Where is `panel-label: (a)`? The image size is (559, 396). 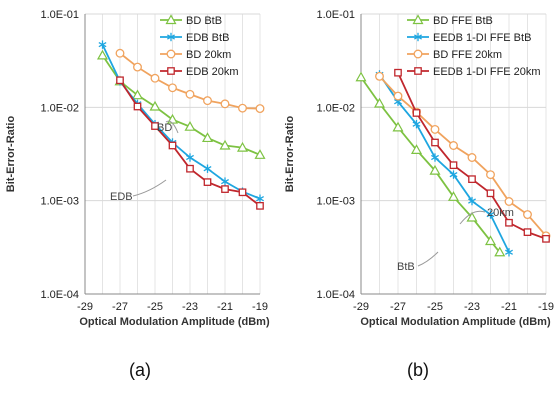 panel-label: (a) is located at coordinates (140, 370).